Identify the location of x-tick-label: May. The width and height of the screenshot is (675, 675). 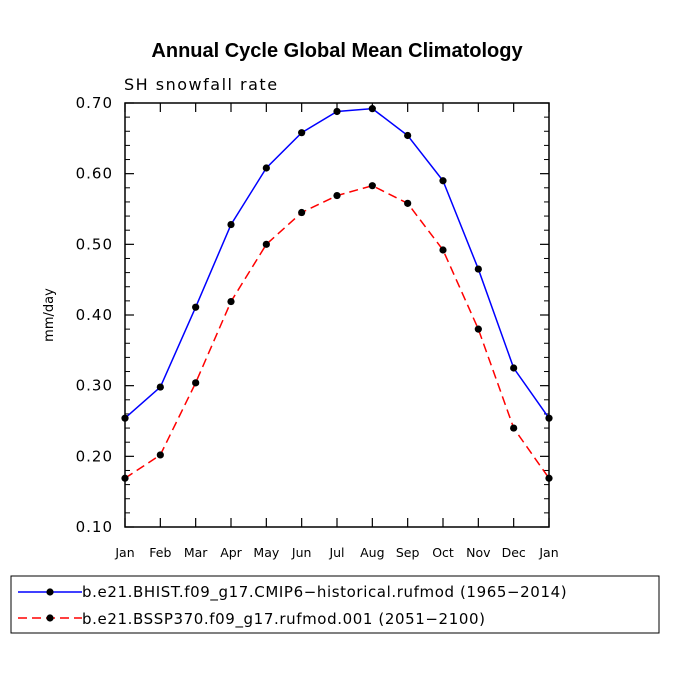
(266, 552).